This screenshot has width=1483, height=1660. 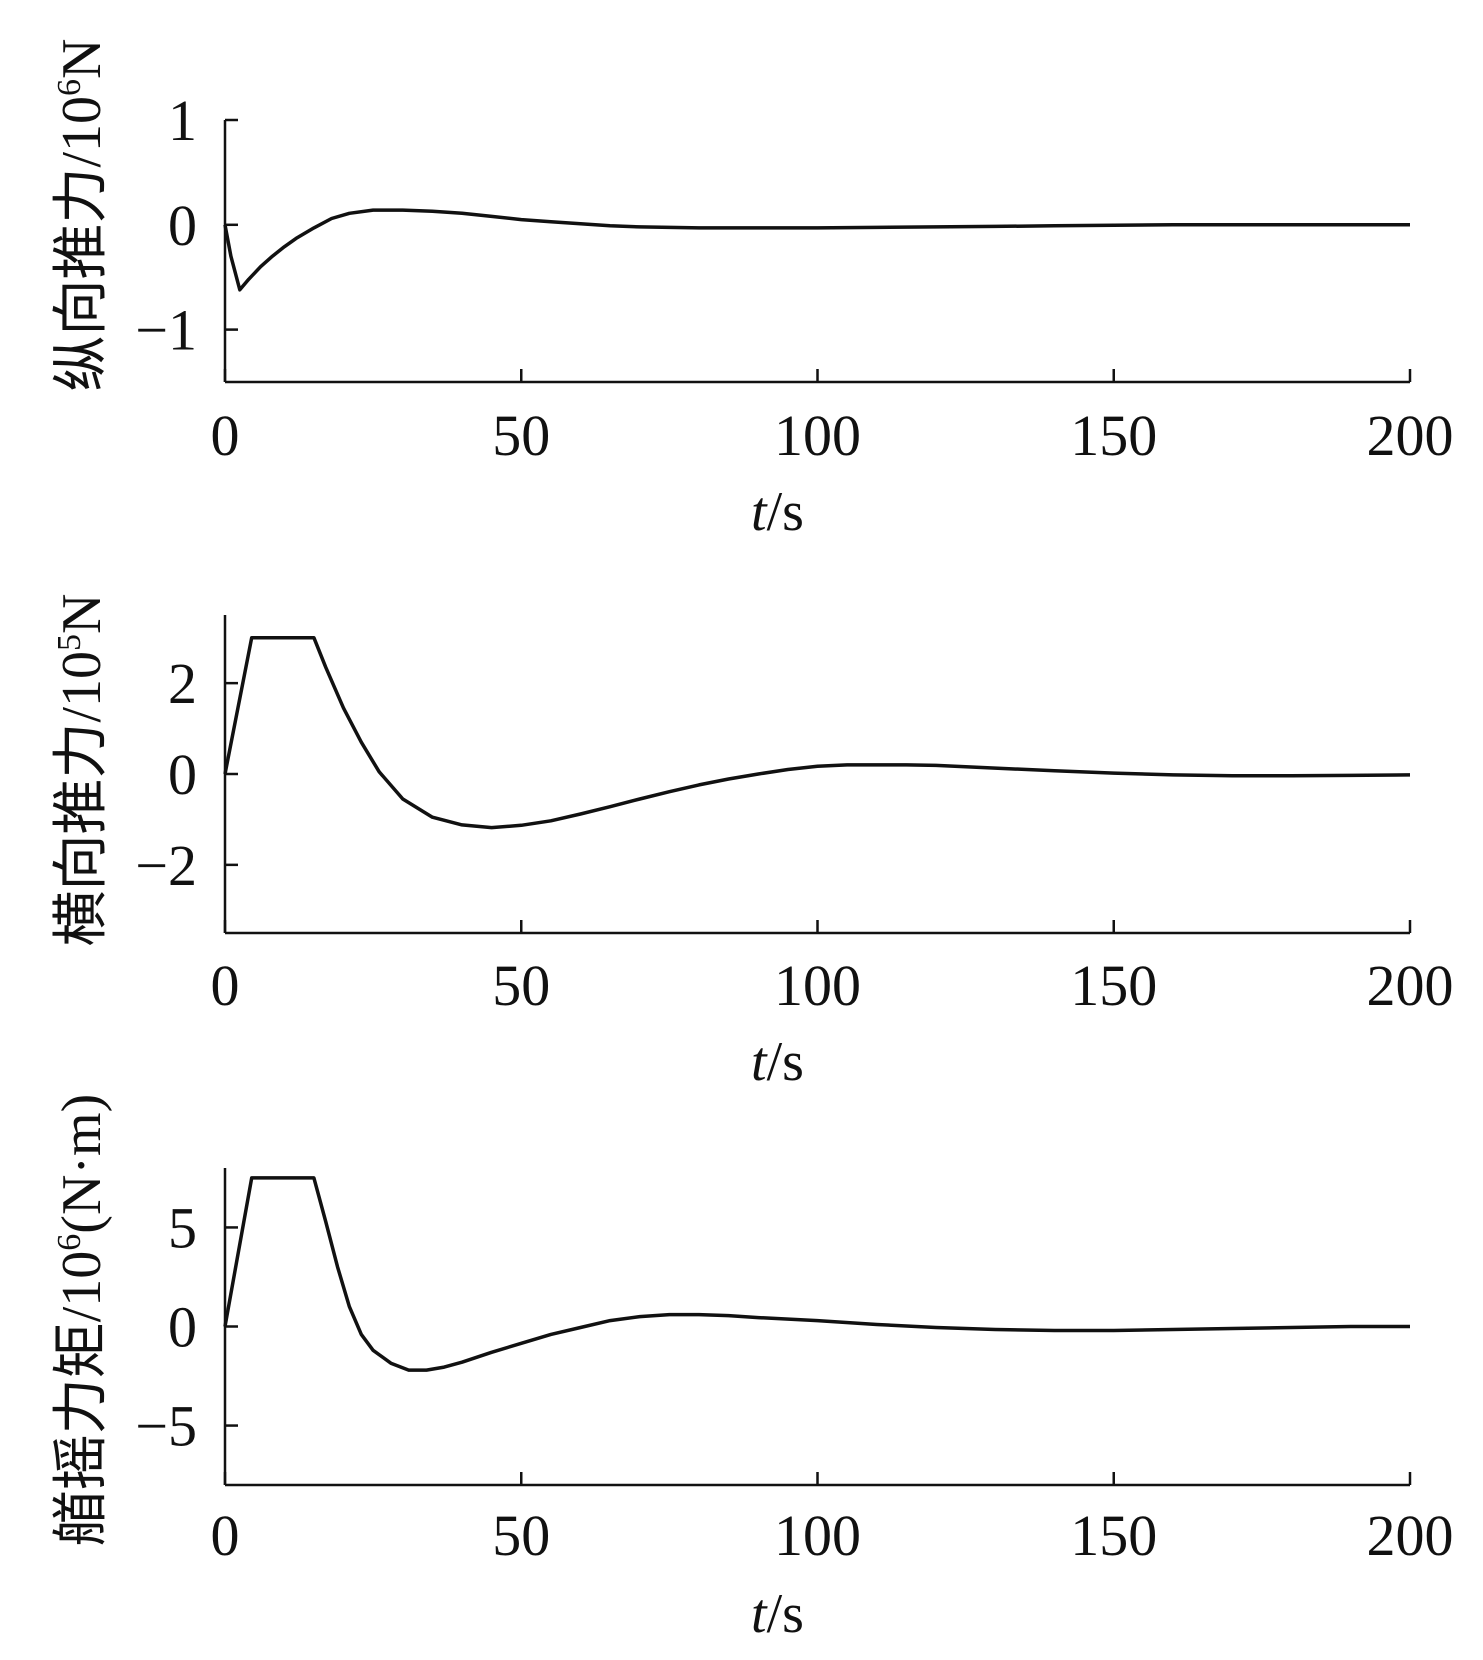 I want to click on y-axis-title: 横向推力/105N, so click(x=82, y=769).